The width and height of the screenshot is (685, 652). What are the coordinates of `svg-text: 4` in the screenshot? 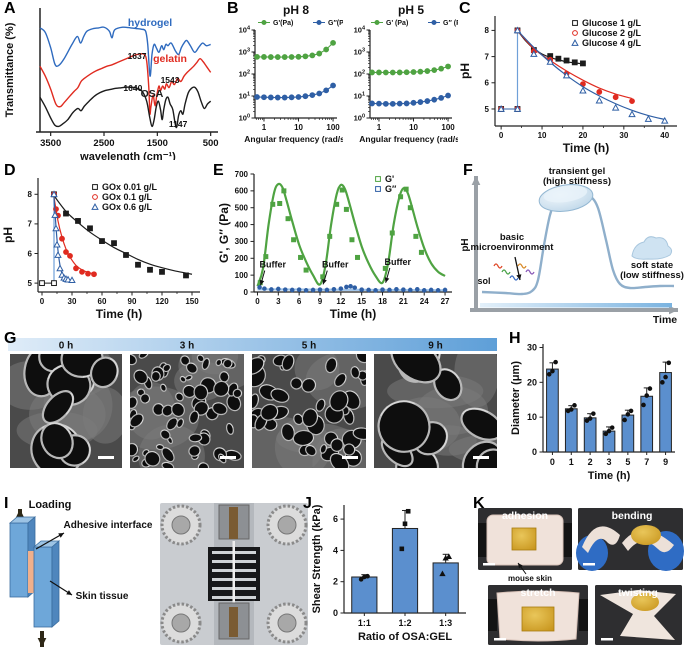 It's located at (335, 550).